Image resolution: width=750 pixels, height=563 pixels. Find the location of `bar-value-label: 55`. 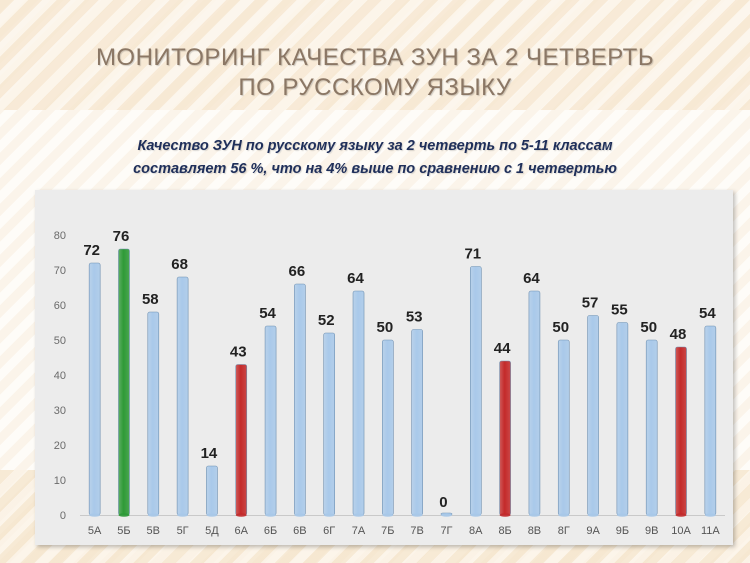

bar-value-label: 55 is located at coordinates (619, 310).